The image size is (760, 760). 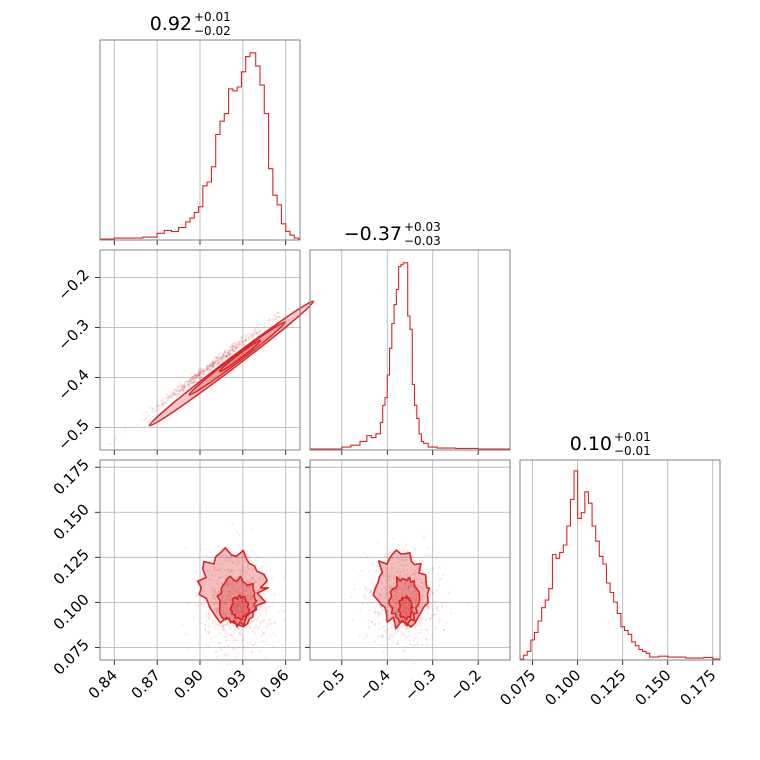 I want to click on p21-contour-outer, so click(x=401, y=589).